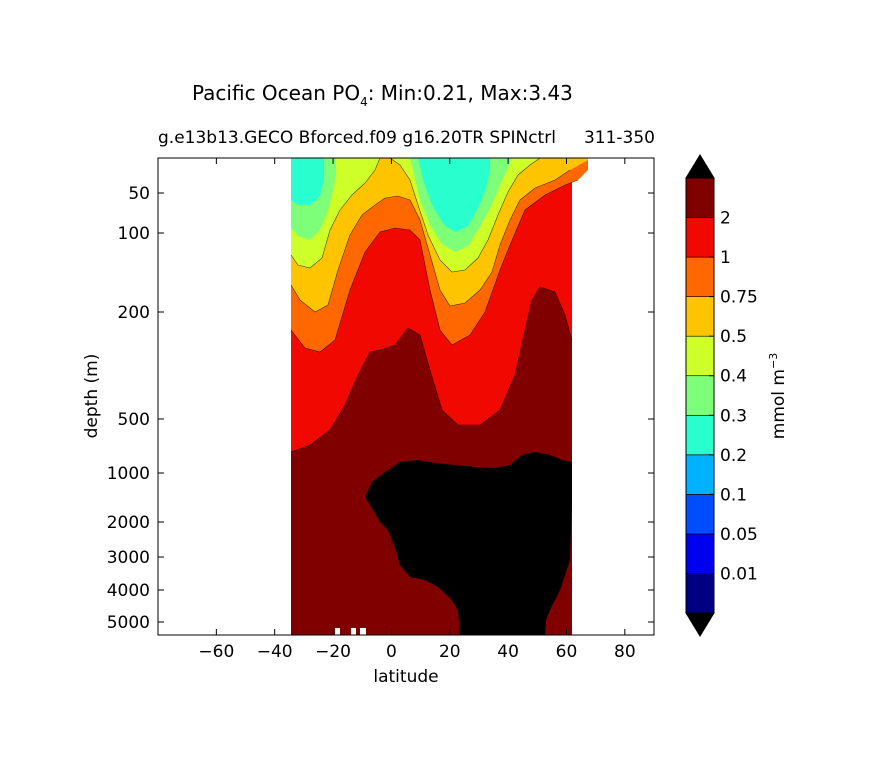 This screenshot has height=766, width=869. I want to click on colorbar-tick-label: 0.05, so click(739, 535).